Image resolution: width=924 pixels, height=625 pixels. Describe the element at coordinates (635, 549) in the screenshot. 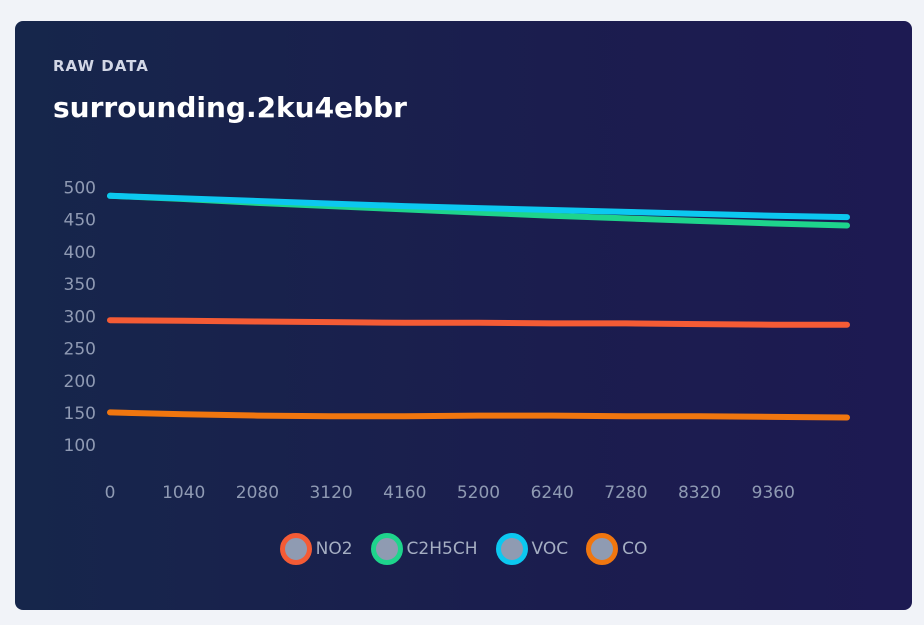

I see `legend-label: CO` at that location.